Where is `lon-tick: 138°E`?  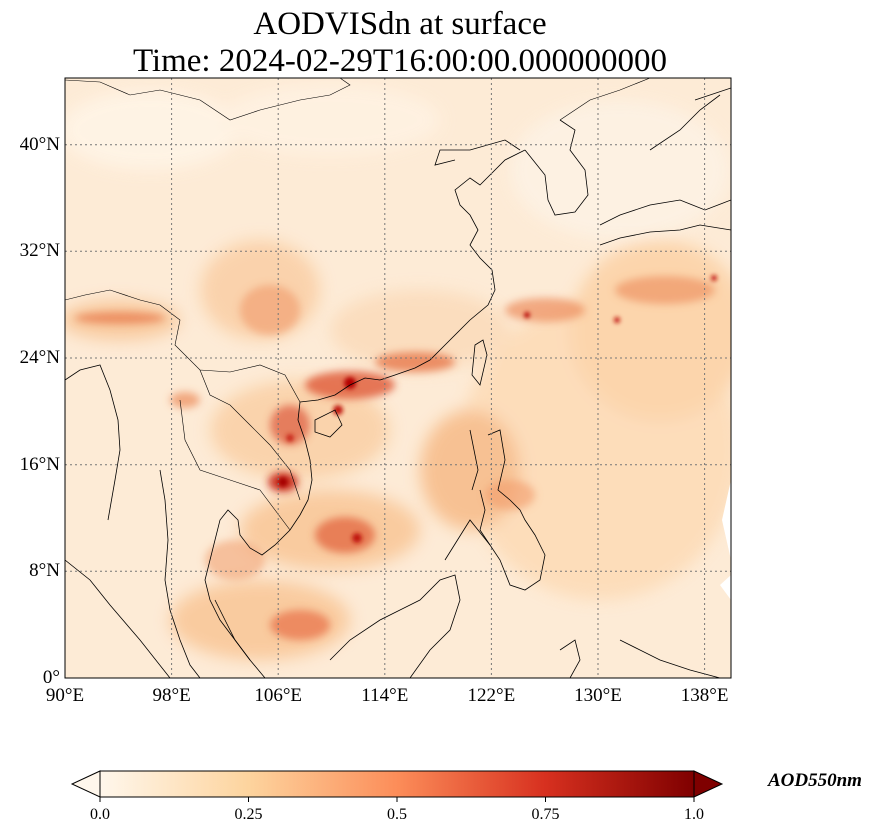
lon-tick: 138°E is located at coordinates (704, 695).